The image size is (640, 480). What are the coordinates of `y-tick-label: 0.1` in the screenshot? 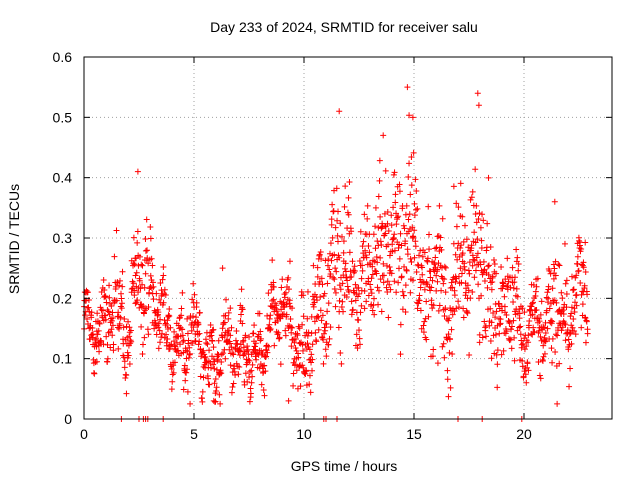 It's located at (63, 359).